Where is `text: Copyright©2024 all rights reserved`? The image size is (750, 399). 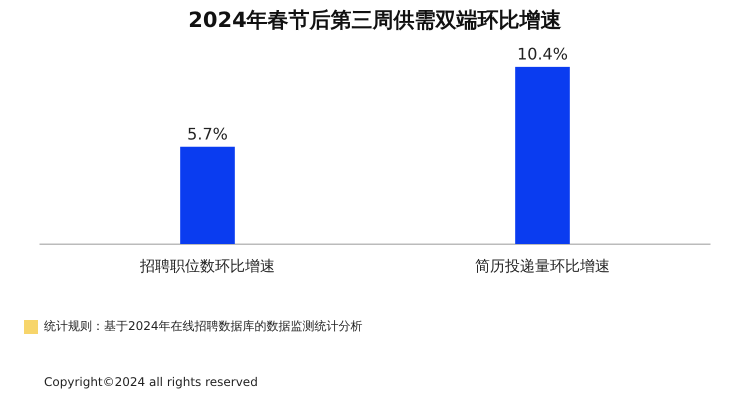
text: Copyright©2024 all rights reserved is located at coordinates (151, 382).